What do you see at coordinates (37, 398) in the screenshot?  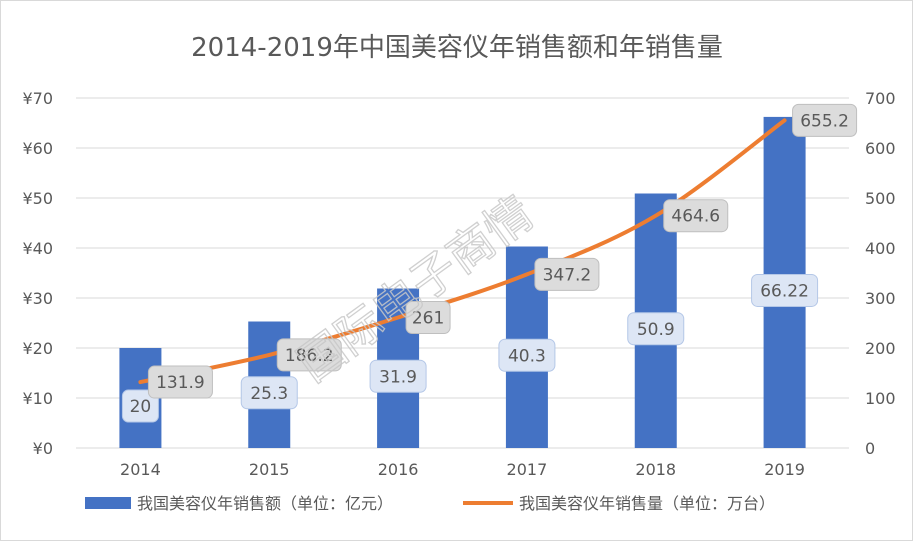 I see `y-left-tick-label: ¥10` at bounding box center [37, 398].